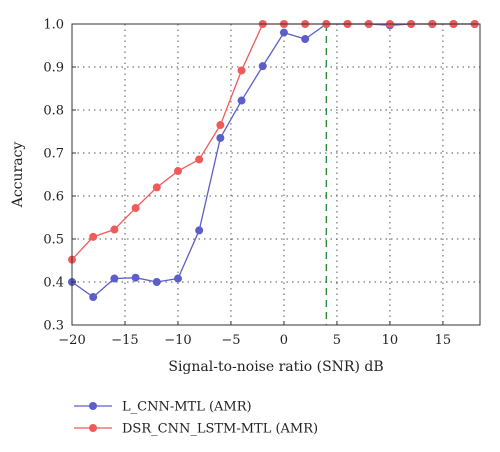 The height and width of the screenshot is (452, 500). What do you see at coordinates (59, 176) in the screenshot?
I see `y-tick-labels: 0.3 0.4 0.5 0.6 0.7 0.8 0.9 1.0` at bounding box center [59, 176].